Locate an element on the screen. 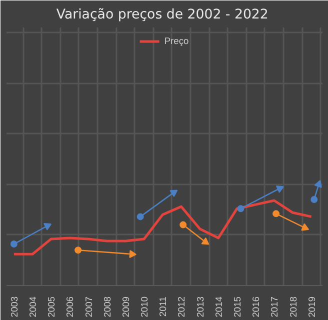 The image size is (328, 320). x-tick-label: 2005 is located at coordinates (51, 307).